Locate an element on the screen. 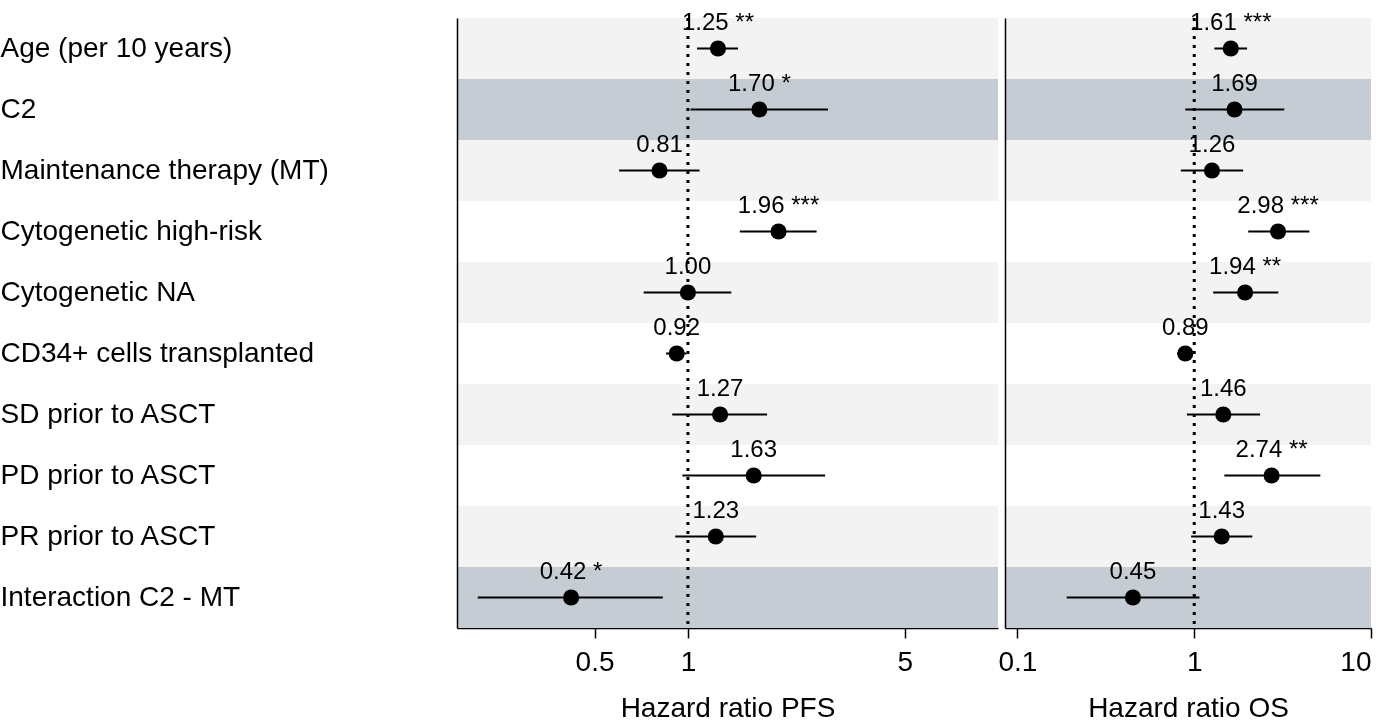 This screenshot has height=720, width=1399. y-tick-label: PD prior to ASCT is located at coordinates (108, 474).